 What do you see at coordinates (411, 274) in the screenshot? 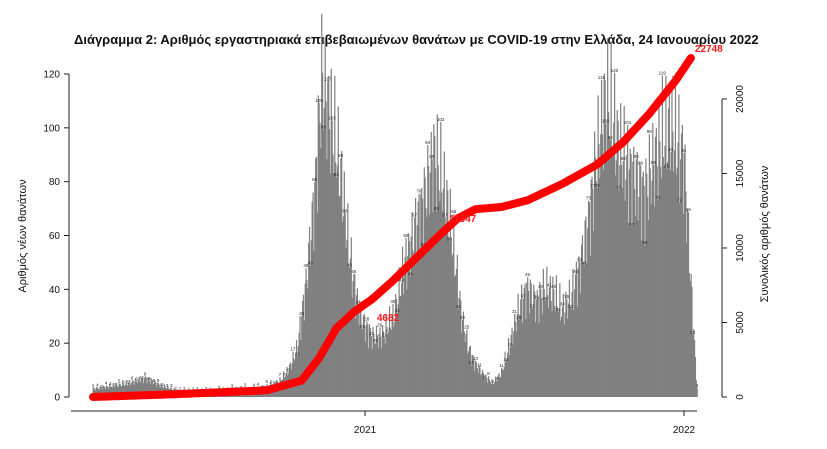
I see `bar-value-label: 45` at bounding box center [411, 274].